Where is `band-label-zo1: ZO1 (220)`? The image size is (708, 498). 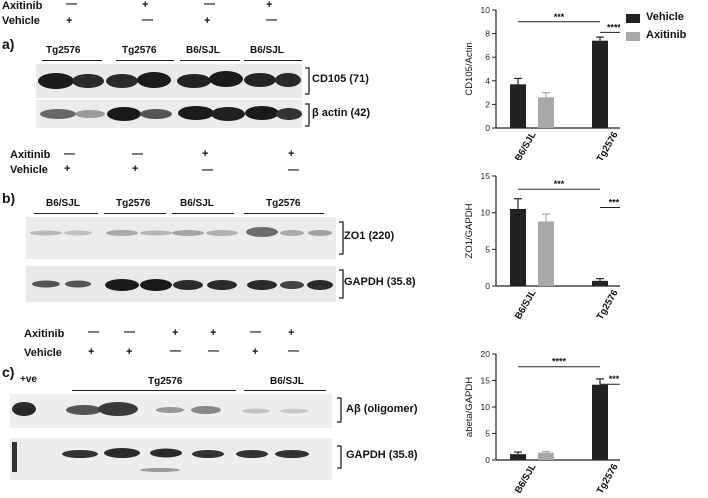
band-label-zo1: ZO1 (220) is located at coordinates (369, 236).